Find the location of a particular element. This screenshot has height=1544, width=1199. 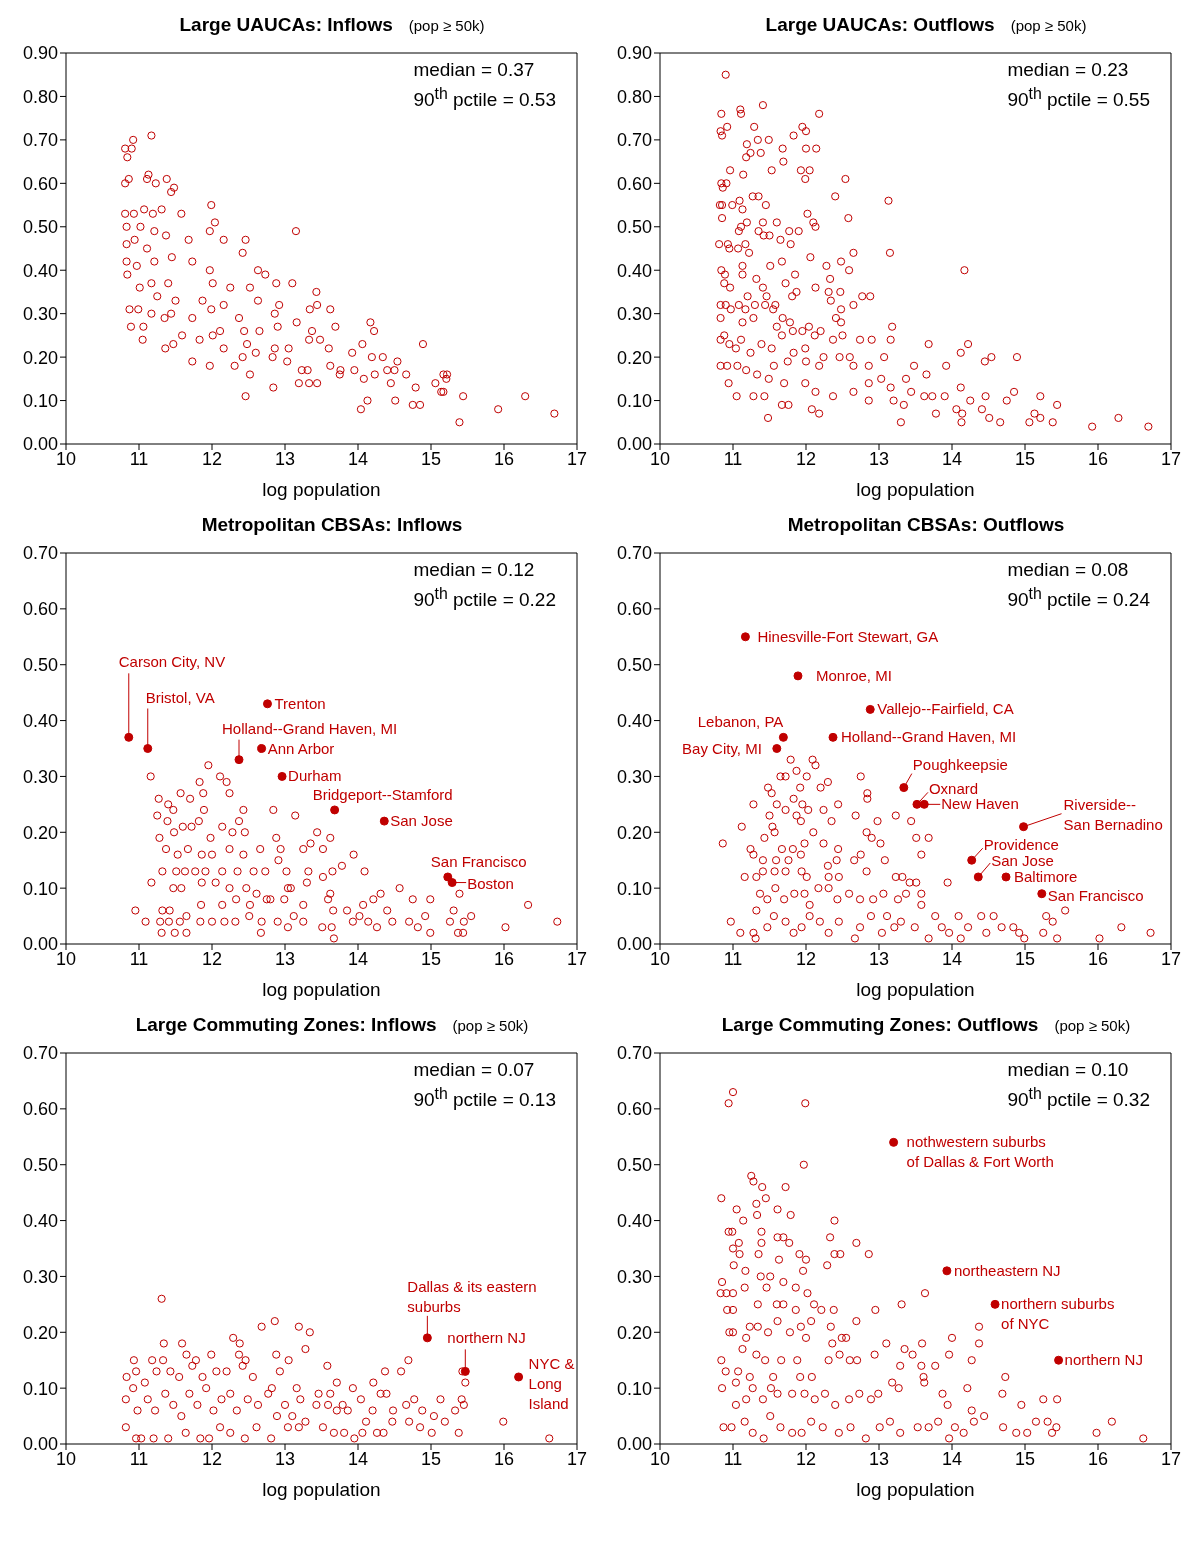

annotation: Trenton is located at coordinates (300, 703).